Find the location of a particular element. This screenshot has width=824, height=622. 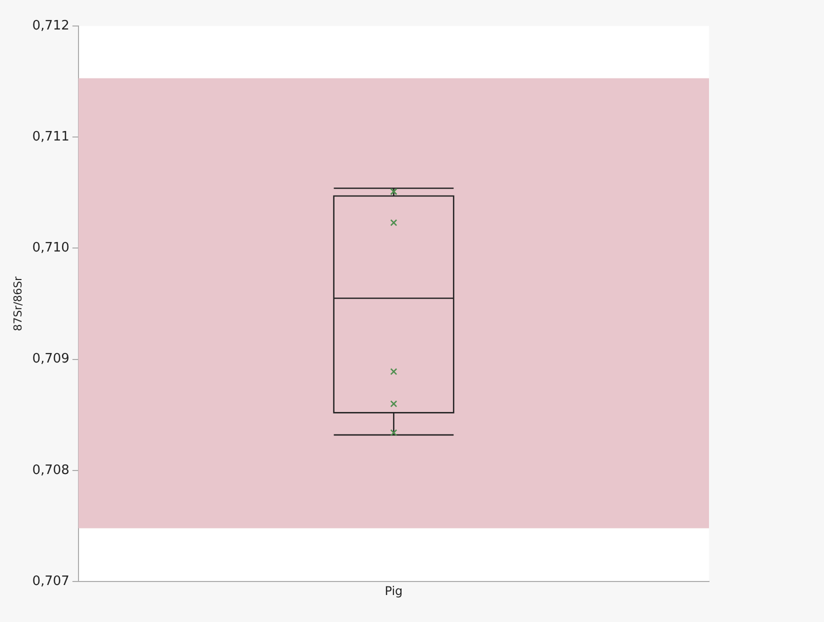

y-tick-label: 0,707 is located at coordinates (51, 581).